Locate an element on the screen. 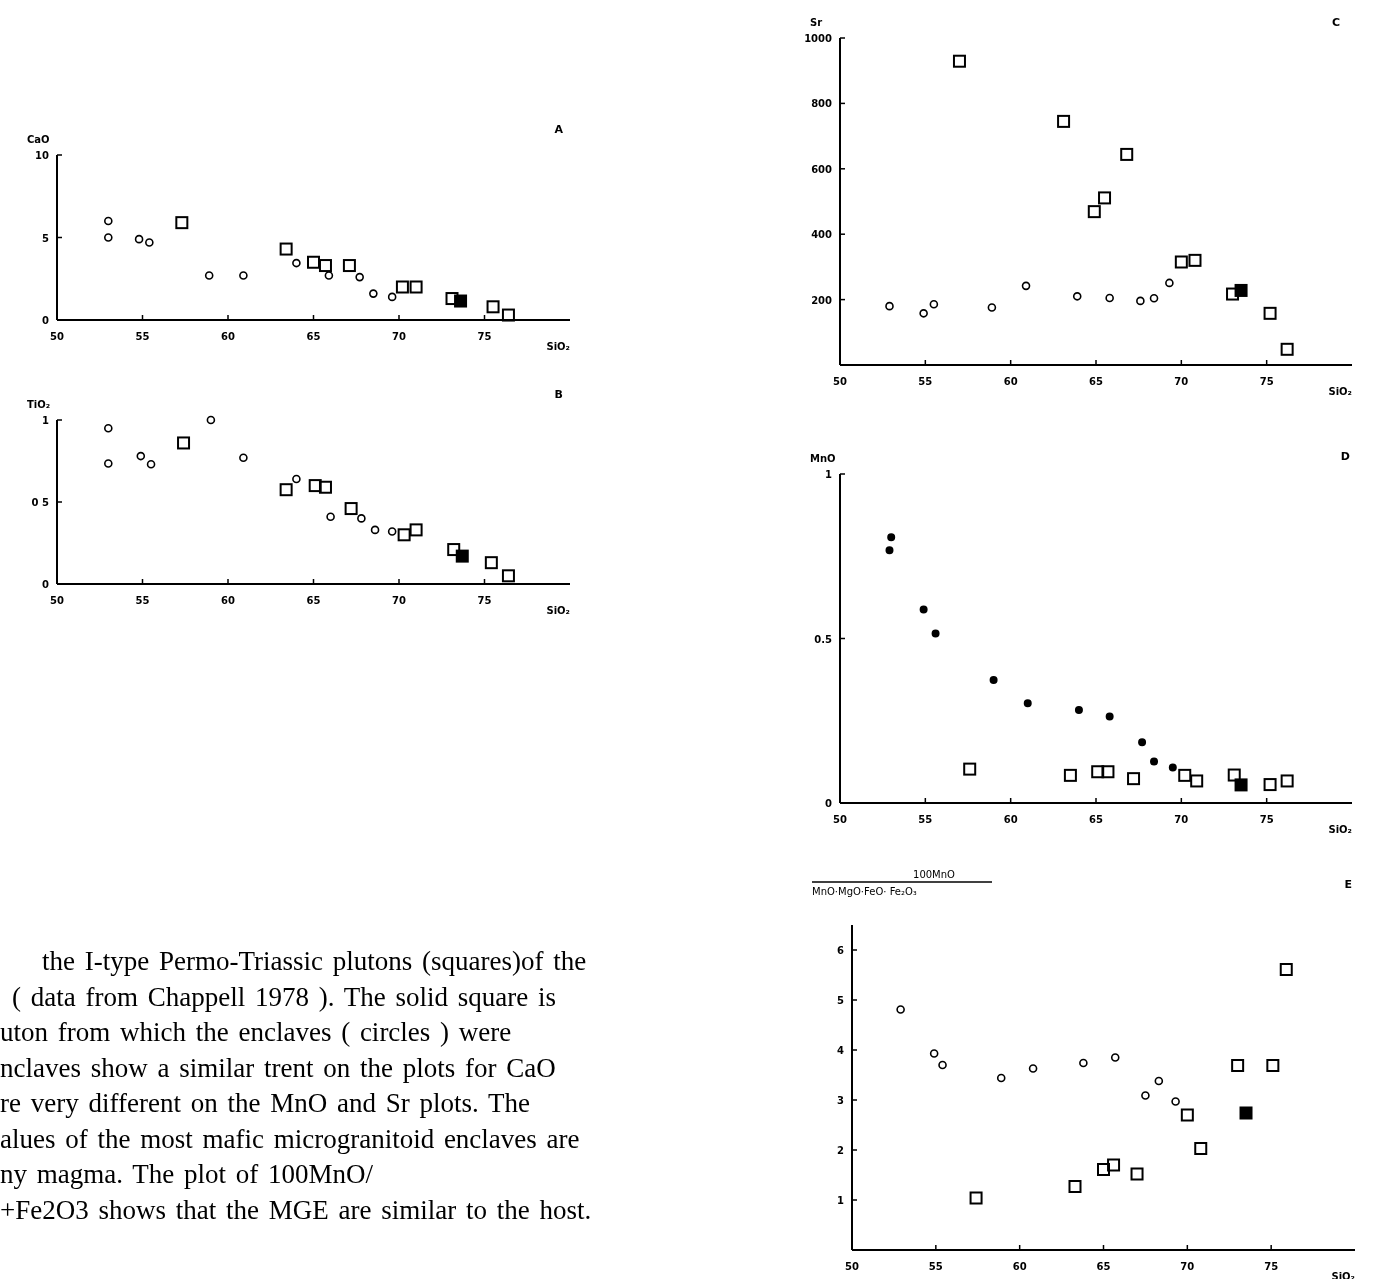 The width and height of the screenshot is (1383, 1279). text: re very different on the MnO and Sr plots. The is located at coordinates (265, 1103).